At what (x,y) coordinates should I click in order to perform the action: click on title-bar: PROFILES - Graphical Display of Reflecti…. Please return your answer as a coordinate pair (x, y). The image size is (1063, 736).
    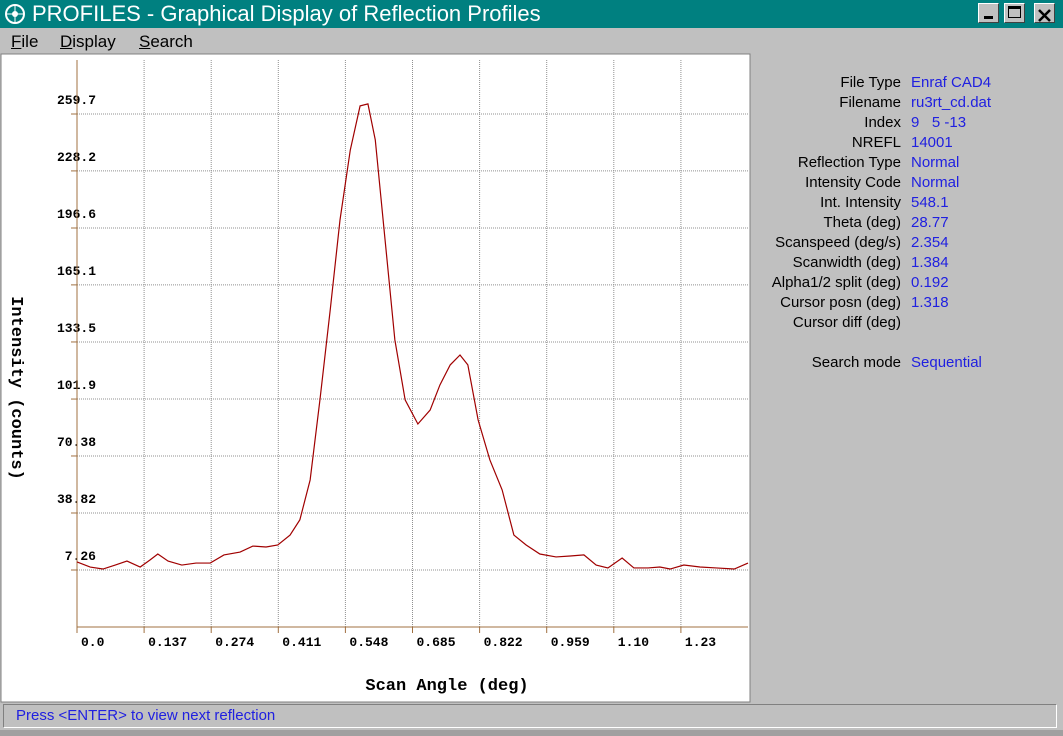
    Looking at the image, I should click on (531, 14).